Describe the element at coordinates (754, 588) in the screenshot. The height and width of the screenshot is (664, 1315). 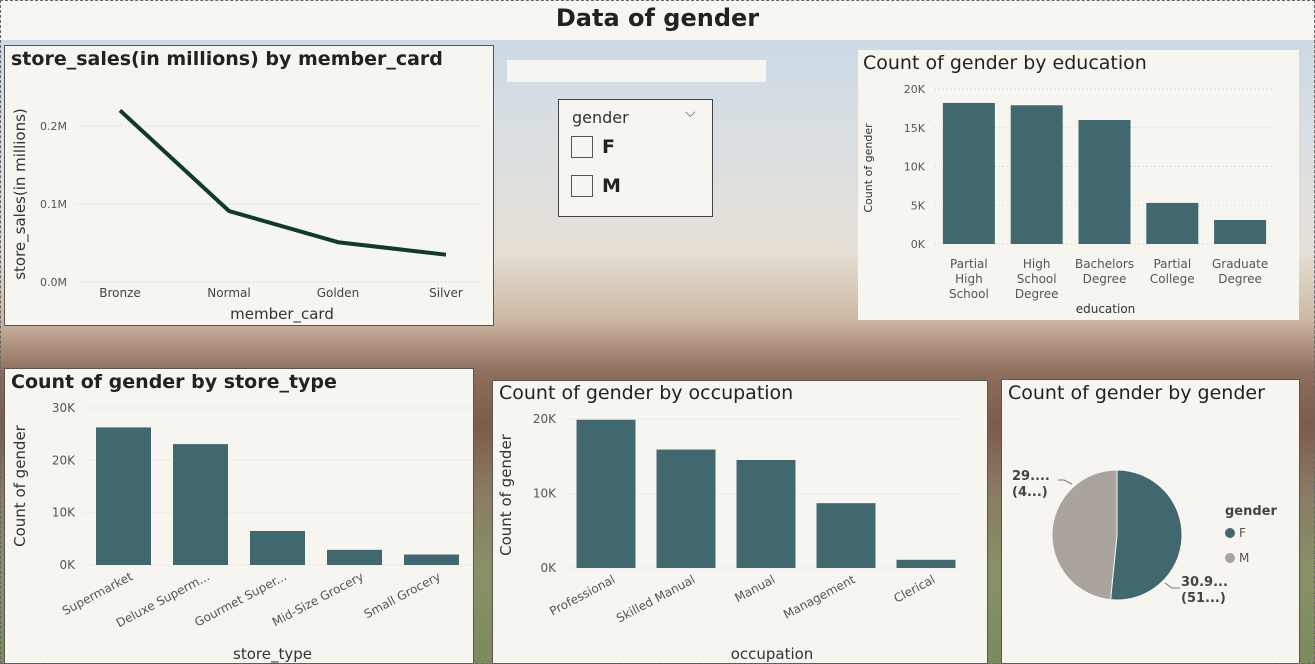
I see `x-tick-label: Manual` at that location.